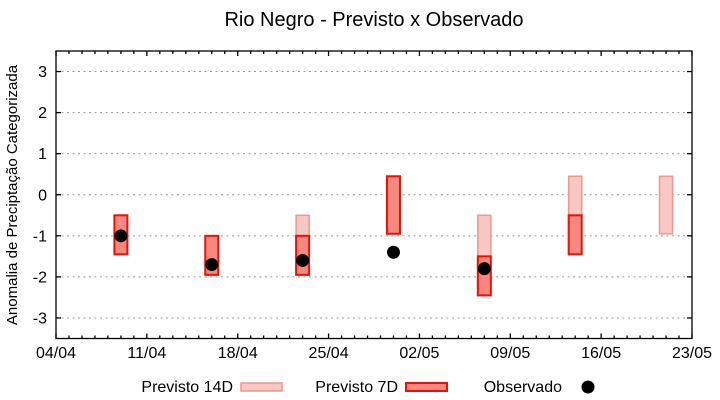  I want to click on y-axis-label: Anomalia de Preciptação Categorizada, so click(12, 194).